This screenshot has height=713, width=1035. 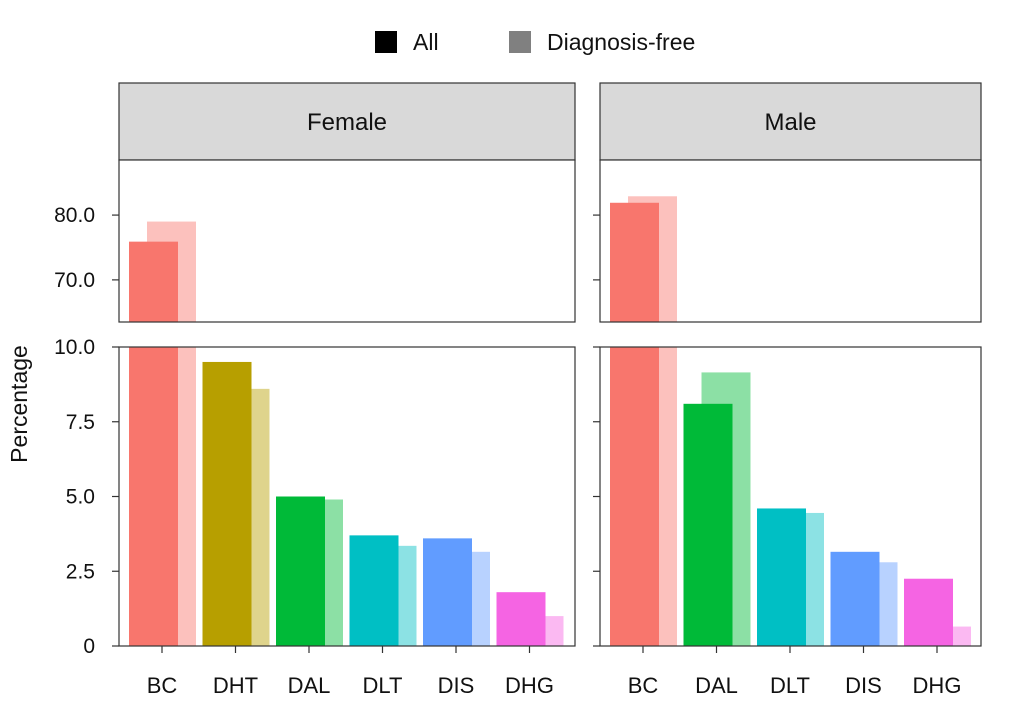 I want to click on y-lower-tick-label: 5.0, so click(x=80, y=497).